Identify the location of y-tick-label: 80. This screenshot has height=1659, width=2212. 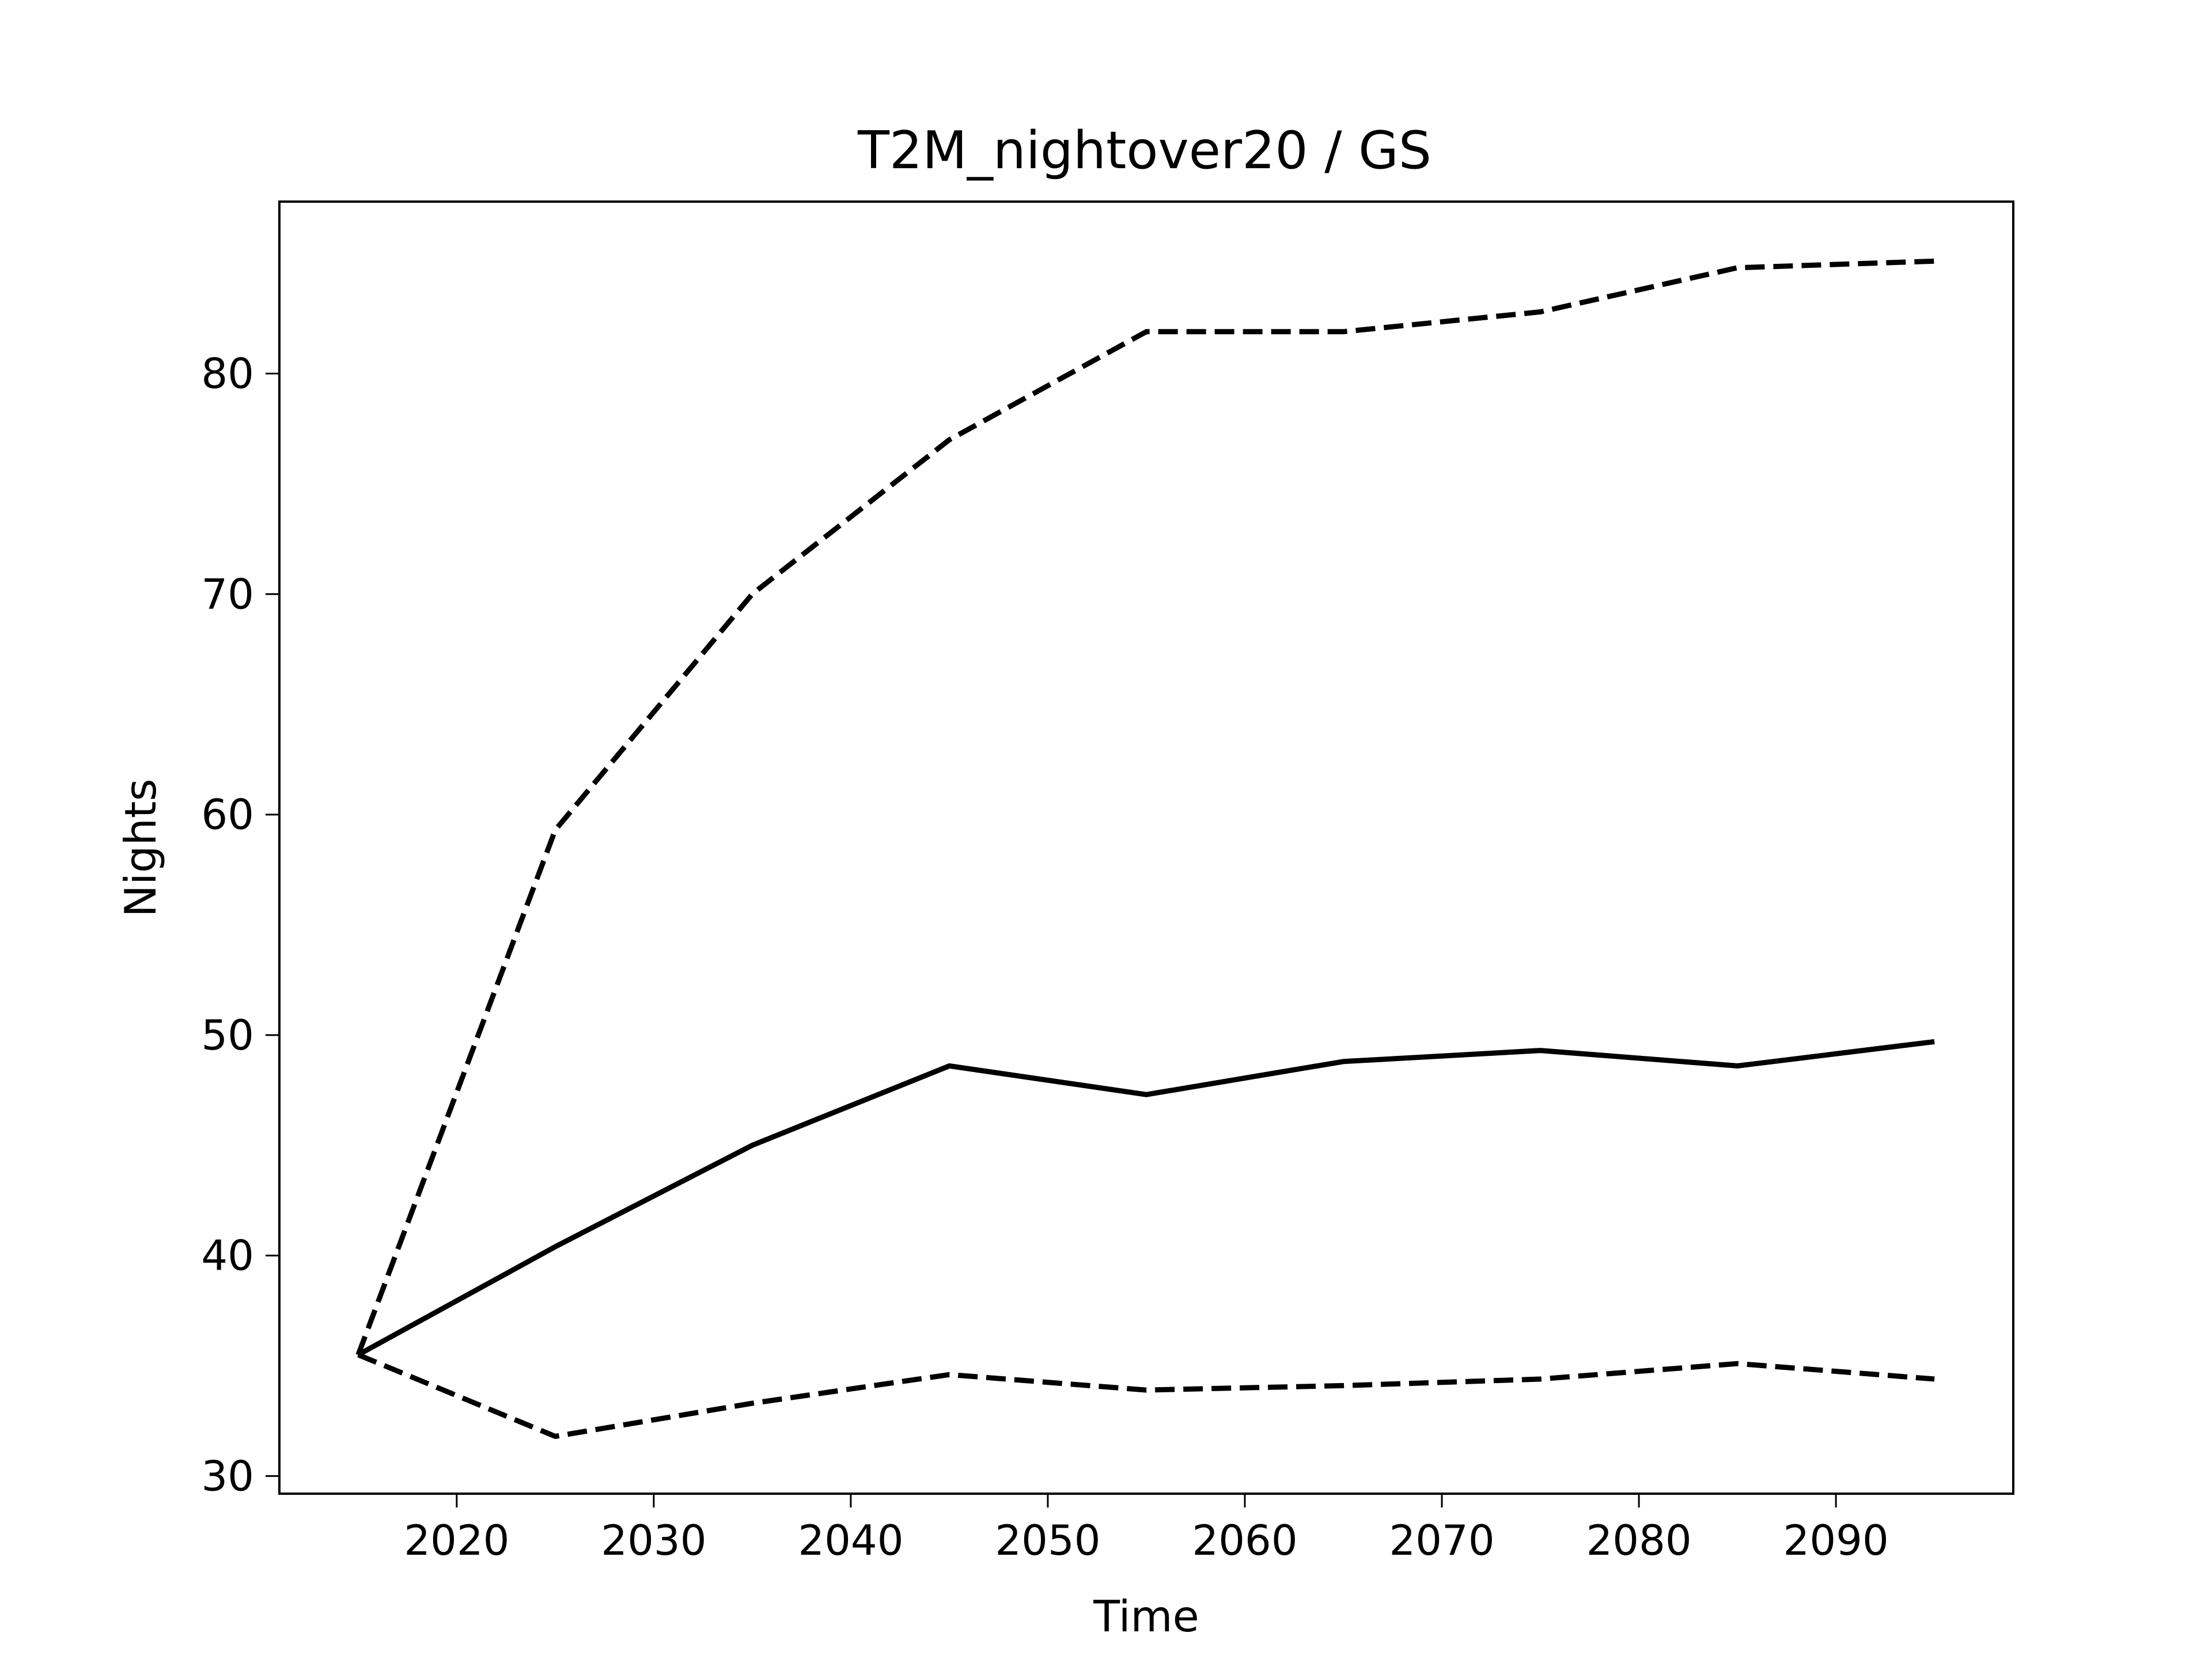
(227, 374).